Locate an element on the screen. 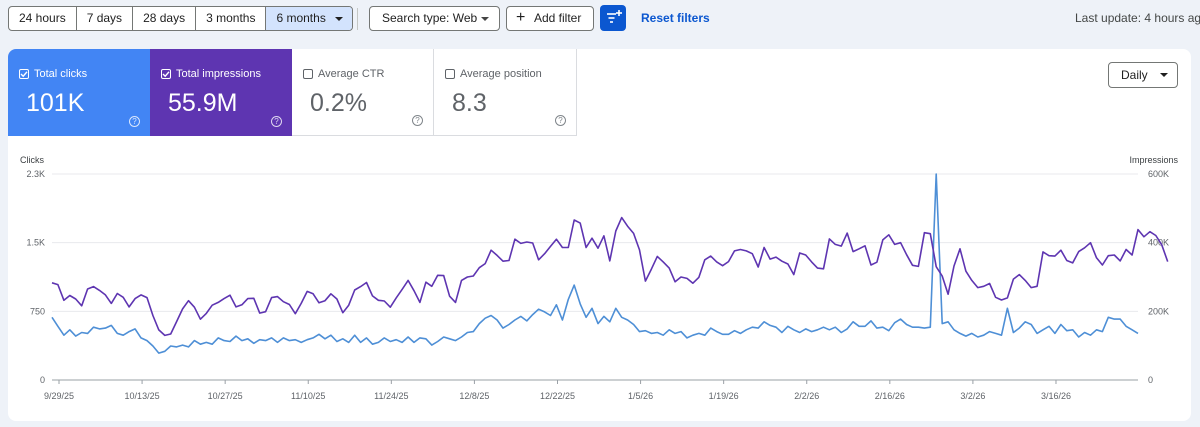 This screenshot has height=427, width=1200. metric-value: 55.9M is located at coordinates (203, 103).